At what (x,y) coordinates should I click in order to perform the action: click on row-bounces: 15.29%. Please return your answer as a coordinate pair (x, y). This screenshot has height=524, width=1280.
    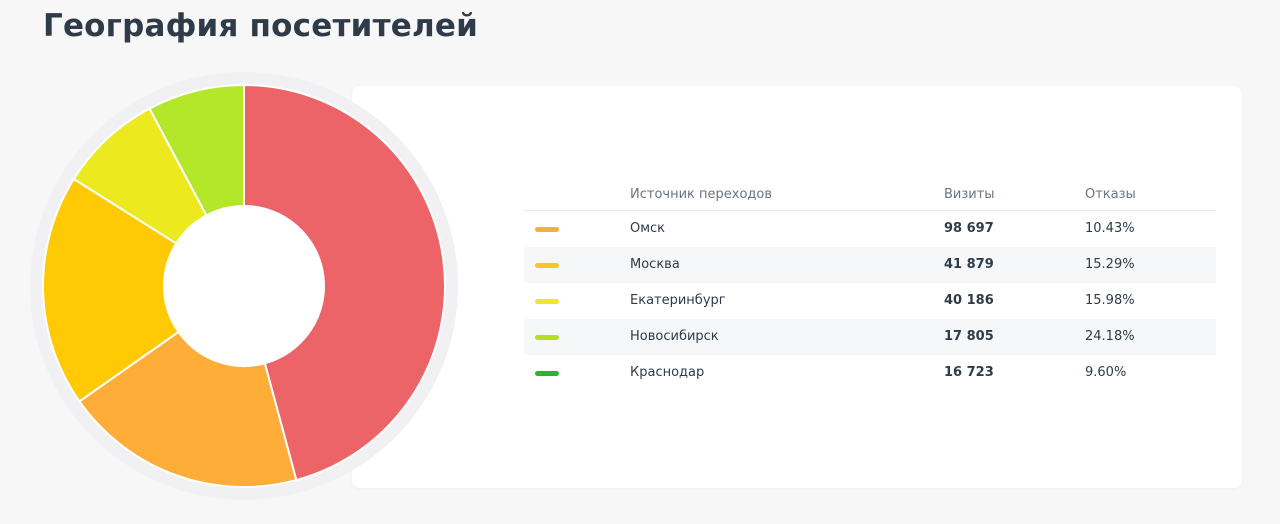
    Looking at the image, I should click on (1110, 264).